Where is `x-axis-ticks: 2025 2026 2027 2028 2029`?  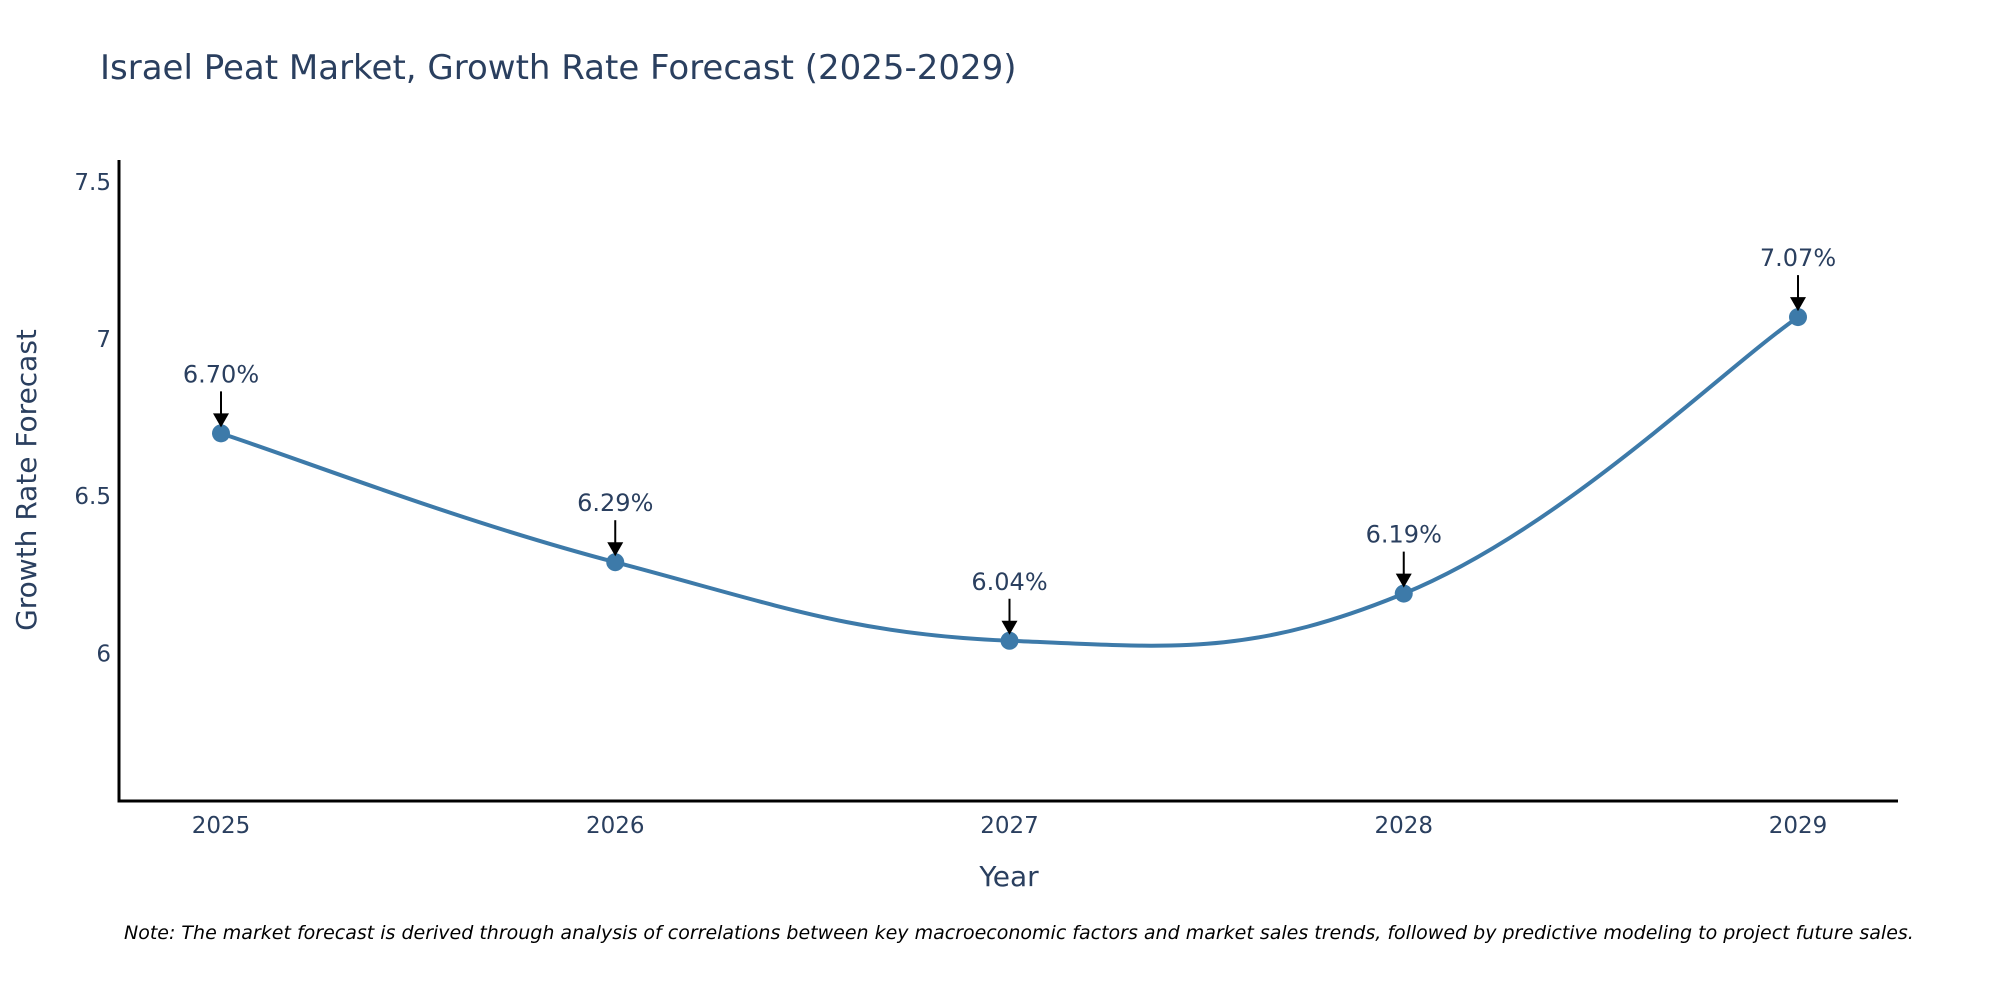 x-axis-ticks: 2025 2026 2027 2028 2029 is located at coordinates (1010, 826).